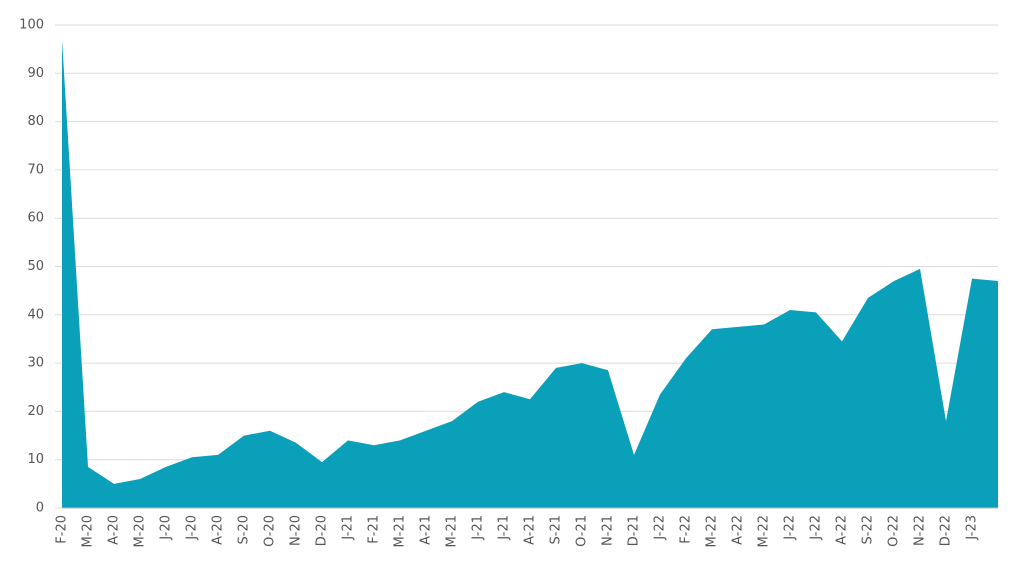  I want to click on y-tick-label: 20, so click(35, 411).